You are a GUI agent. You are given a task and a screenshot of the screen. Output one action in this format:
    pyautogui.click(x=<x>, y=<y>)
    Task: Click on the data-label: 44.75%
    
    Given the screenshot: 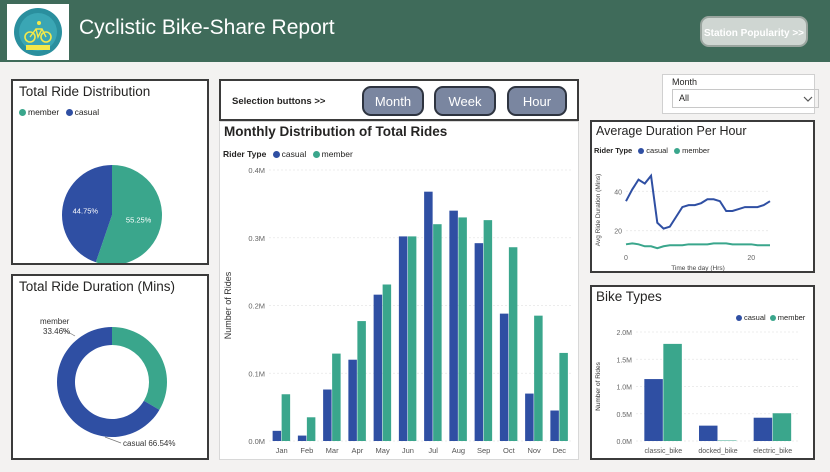 What is the action you would take?
    pyautogui.click(x=86, y=211)
    